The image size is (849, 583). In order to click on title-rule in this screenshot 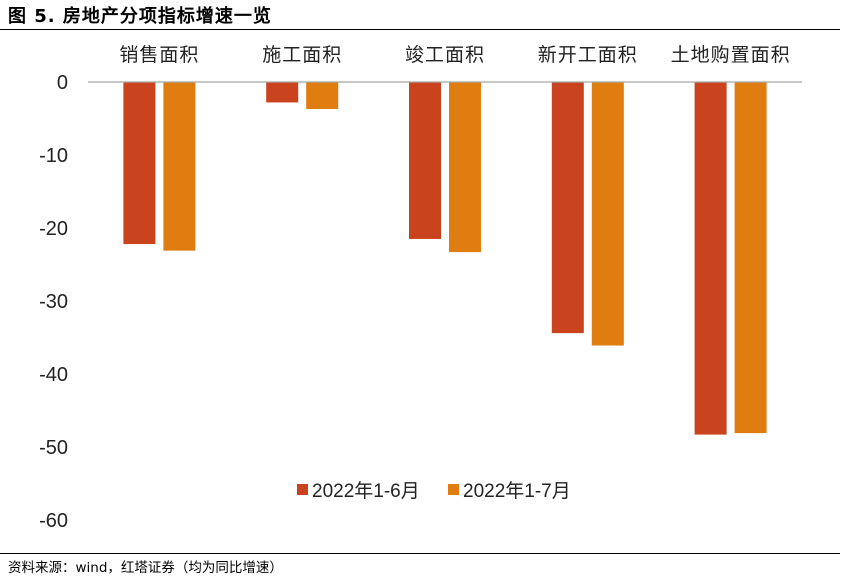, I will do `click(420, 29)`.